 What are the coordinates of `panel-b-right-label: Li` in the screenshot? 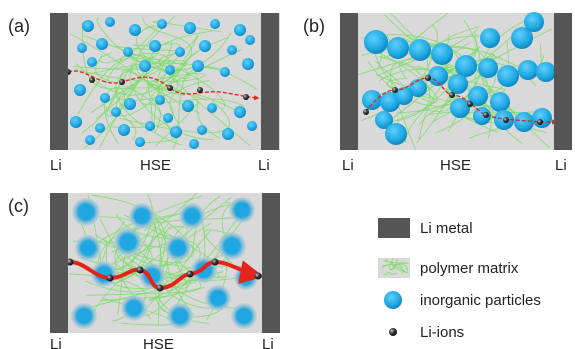 It's located at (561, 165).